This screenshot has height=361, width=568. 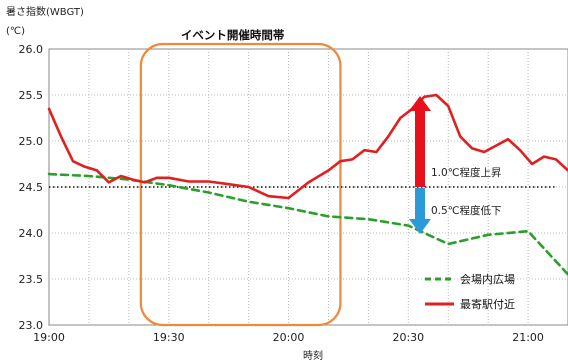 I want to click on y-tick-label: 24.5, so click(x=31, y=187).